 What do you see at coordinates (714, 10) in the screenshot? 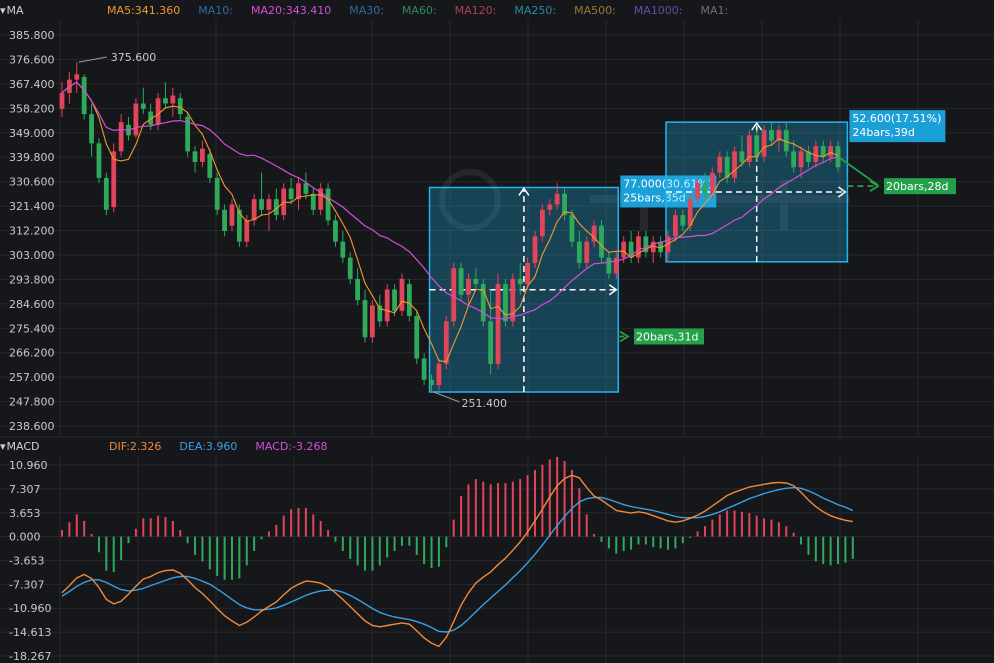
I see `price-legend-item: MA1:` at bounding box center [714, 10].